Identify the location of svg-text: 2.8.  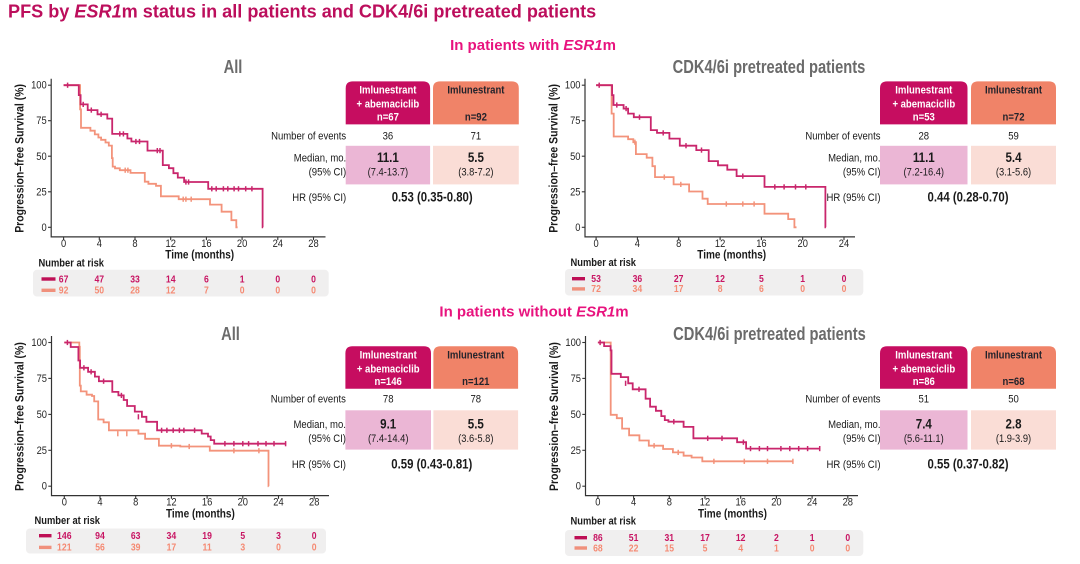
(1013, 423).